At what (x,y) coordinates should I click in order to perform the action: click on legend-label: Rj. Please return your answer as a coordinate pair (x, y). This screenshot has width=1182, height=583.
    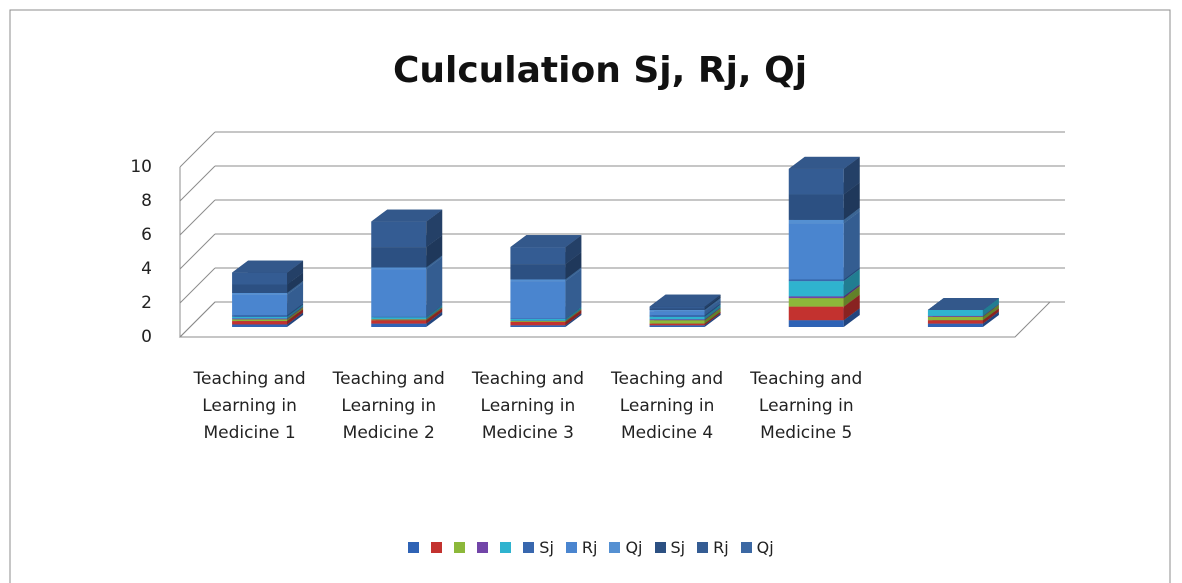
    Looking at the image, I should click on (589, 547).